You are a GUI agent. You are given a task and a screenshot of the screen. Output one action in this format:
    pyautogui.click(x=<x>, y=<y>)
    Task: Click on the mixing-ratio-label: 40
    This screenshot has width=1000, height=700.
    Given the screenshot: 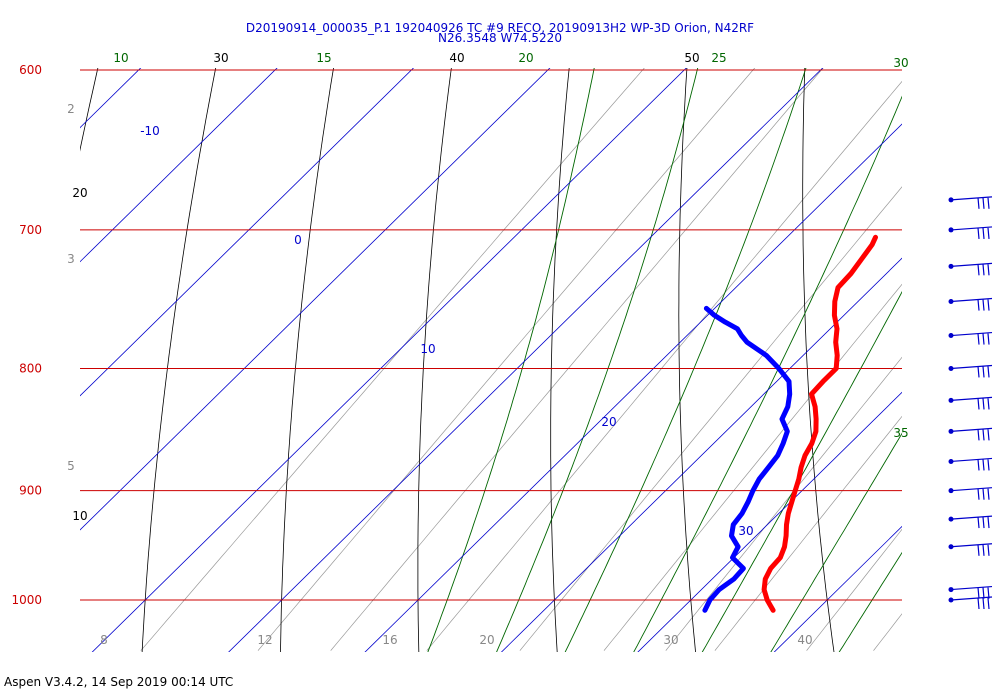 What is the action you would take?
    pyautogui.click(x=804, y=640)
    